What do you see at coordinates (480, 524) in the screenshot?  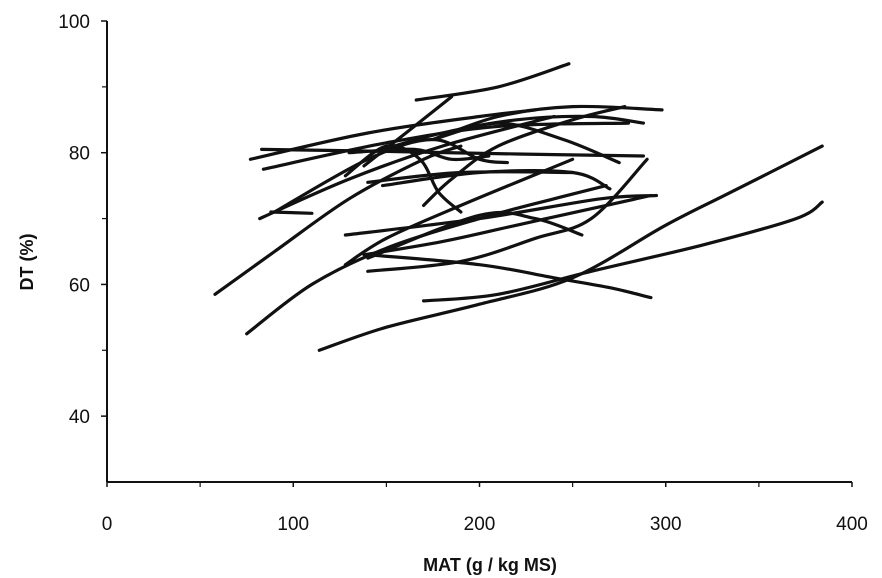 I see `x-tick-label-200: 200` at bounding box center [480, 524].